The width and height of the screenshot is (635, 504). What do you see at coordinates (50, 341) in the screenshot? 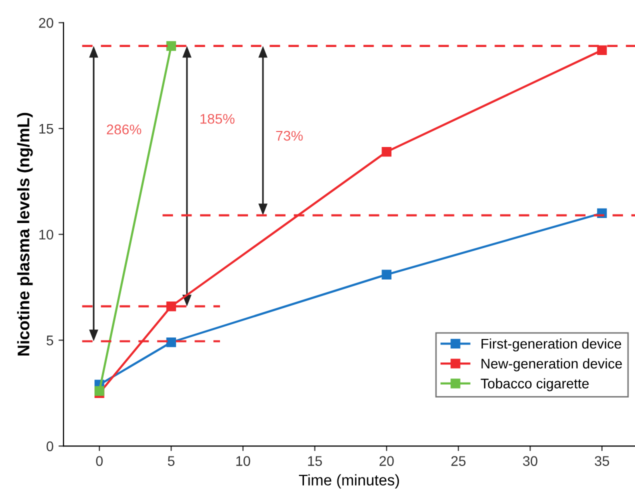
I see `y-tick-label: 5` at bounding box center [50, 341].